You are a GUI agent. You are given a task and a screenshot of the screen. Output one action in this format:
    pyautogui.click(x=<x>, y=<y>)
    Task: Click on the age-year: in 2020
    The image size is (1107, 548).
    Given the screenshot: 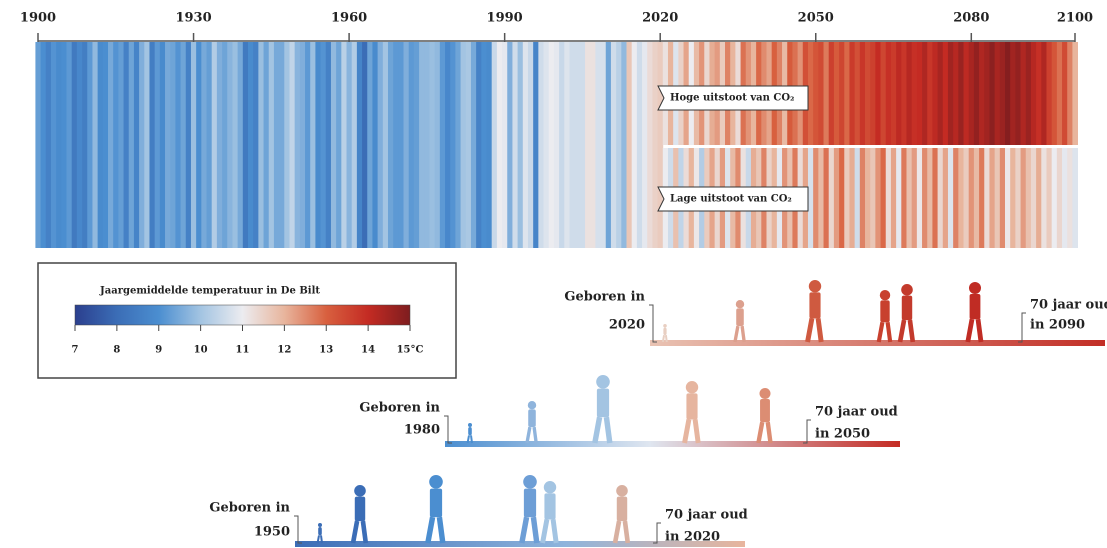 What is the action you would take?
    pyautogui.click(x=692, y=537)
    